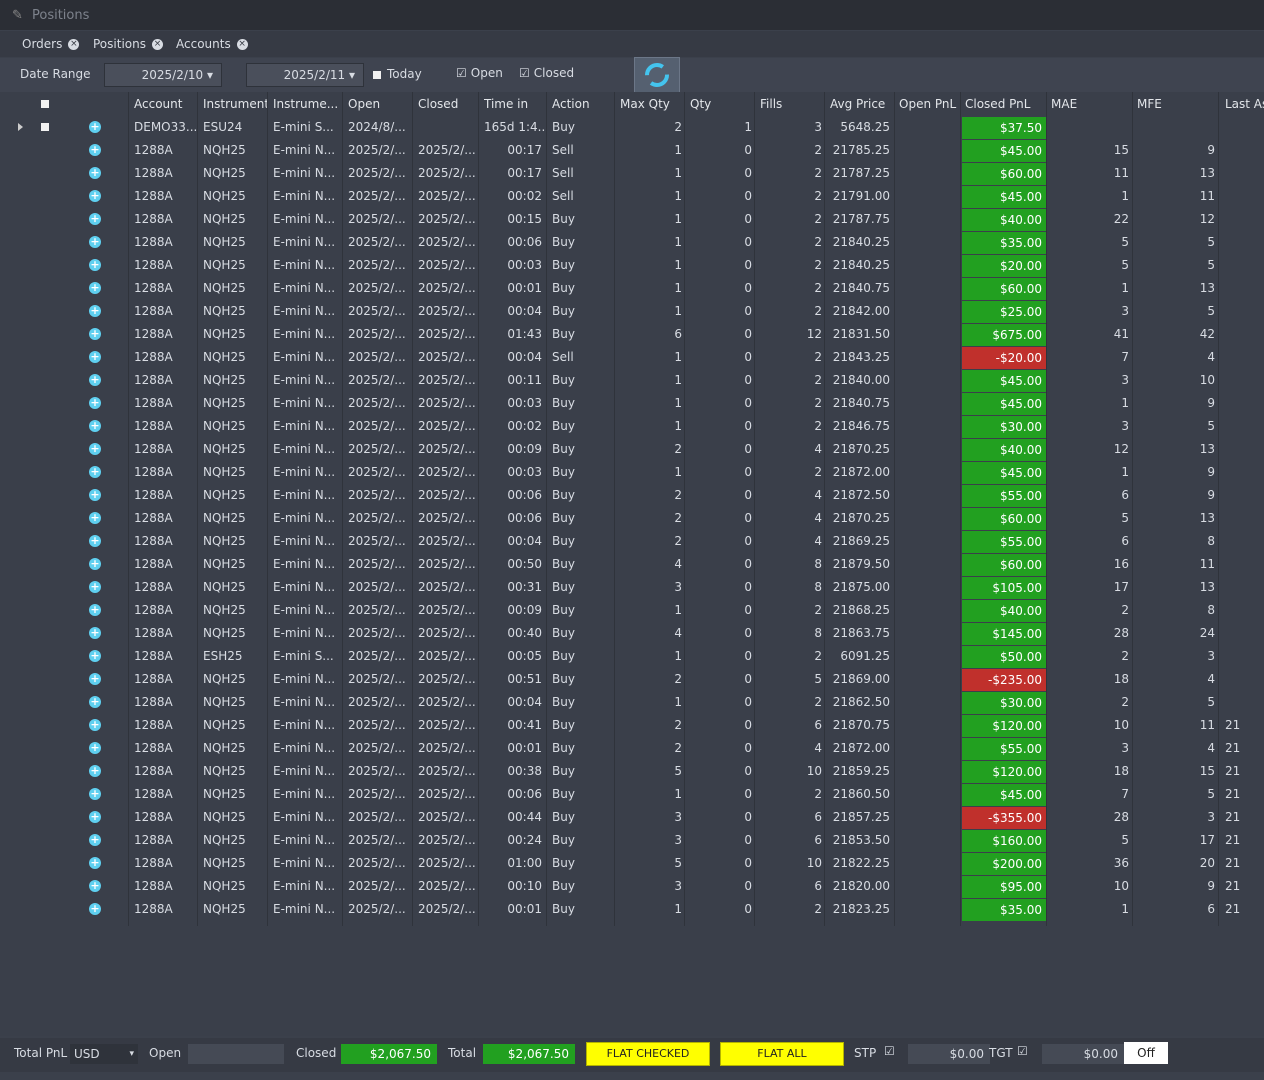  Describe the element at coordinates (1121, 334) in the screenshot. I see `table-cell: 41` at that location.